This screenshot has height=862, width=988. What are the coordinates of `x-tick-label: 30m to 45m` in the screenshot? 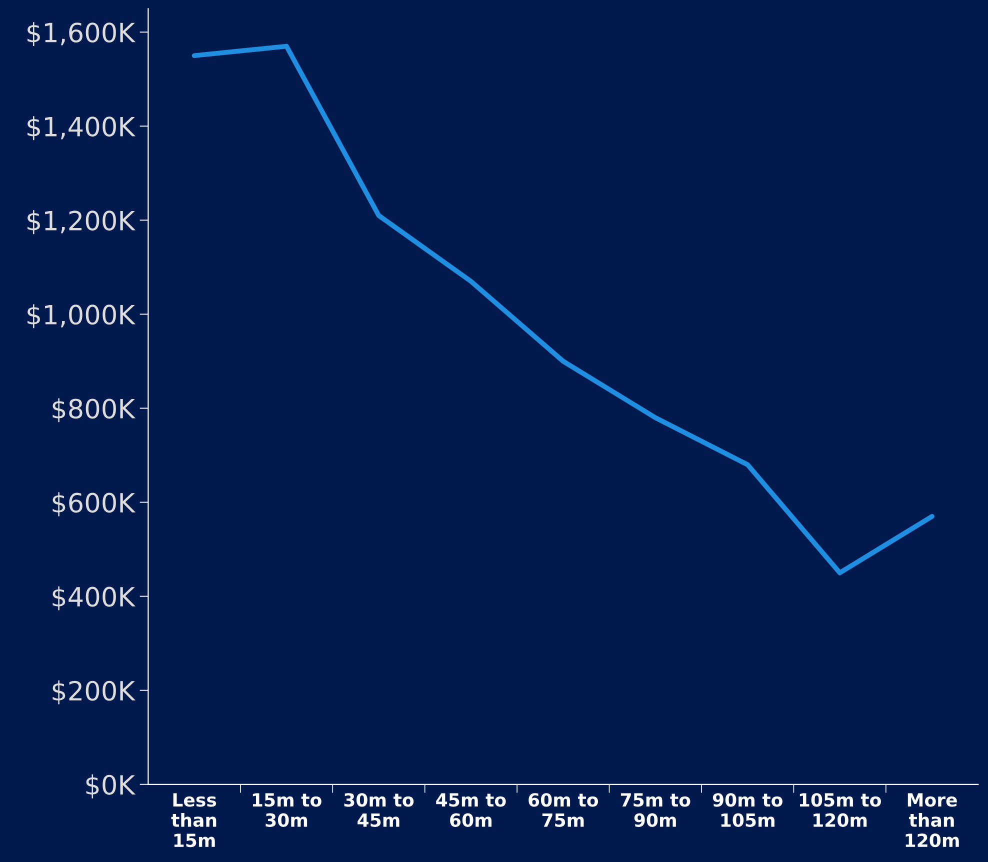 It's located at (379, 810).